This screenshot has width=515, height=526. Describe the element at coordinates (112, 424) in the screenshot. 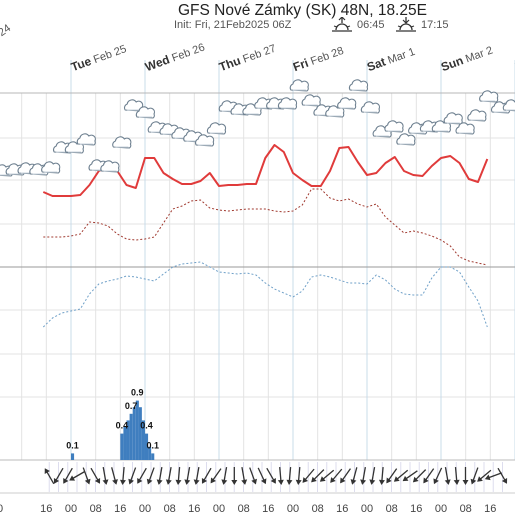

I see `precipitation-bars: 0.10.40.70.90.40.1` at that location.